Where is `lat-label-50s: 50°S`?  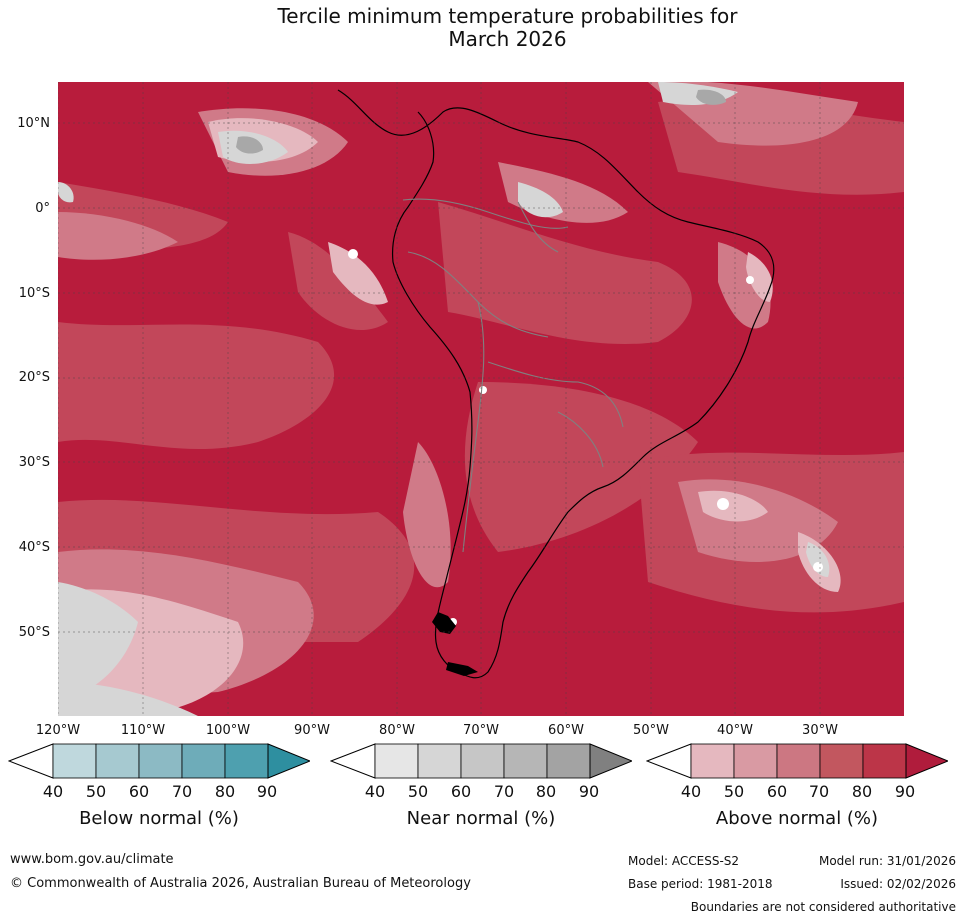
lat-label-50s: 50°S is located at coordinates (34, 632).